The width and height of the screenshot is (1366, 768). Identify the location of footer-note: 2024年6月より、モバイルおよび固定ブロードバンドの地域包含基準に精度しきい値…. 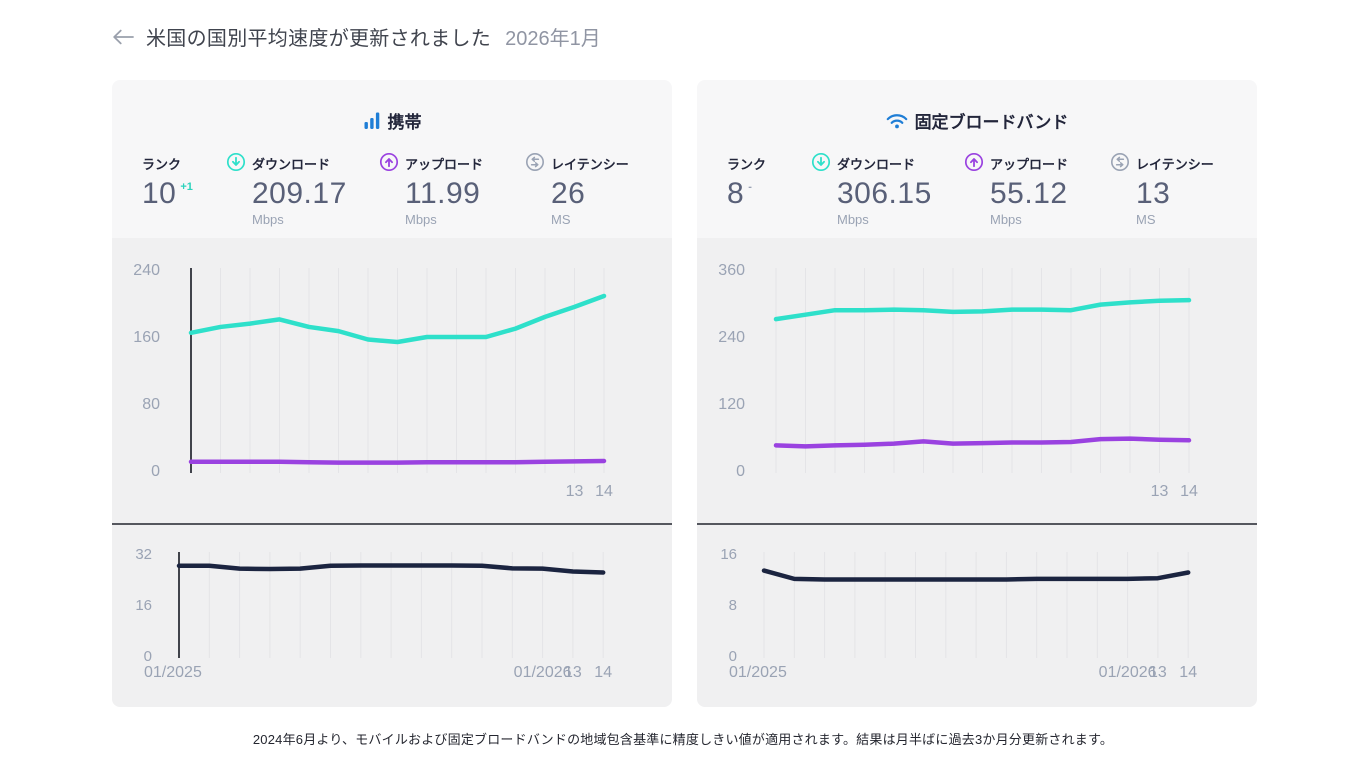
(683, 739).